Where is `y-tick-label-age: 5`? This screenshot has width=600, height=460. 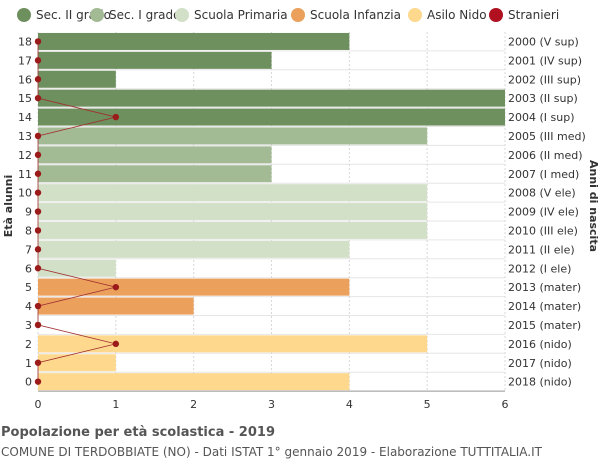 y-tick-label-age: 5 is located at coordinates (28, 287).